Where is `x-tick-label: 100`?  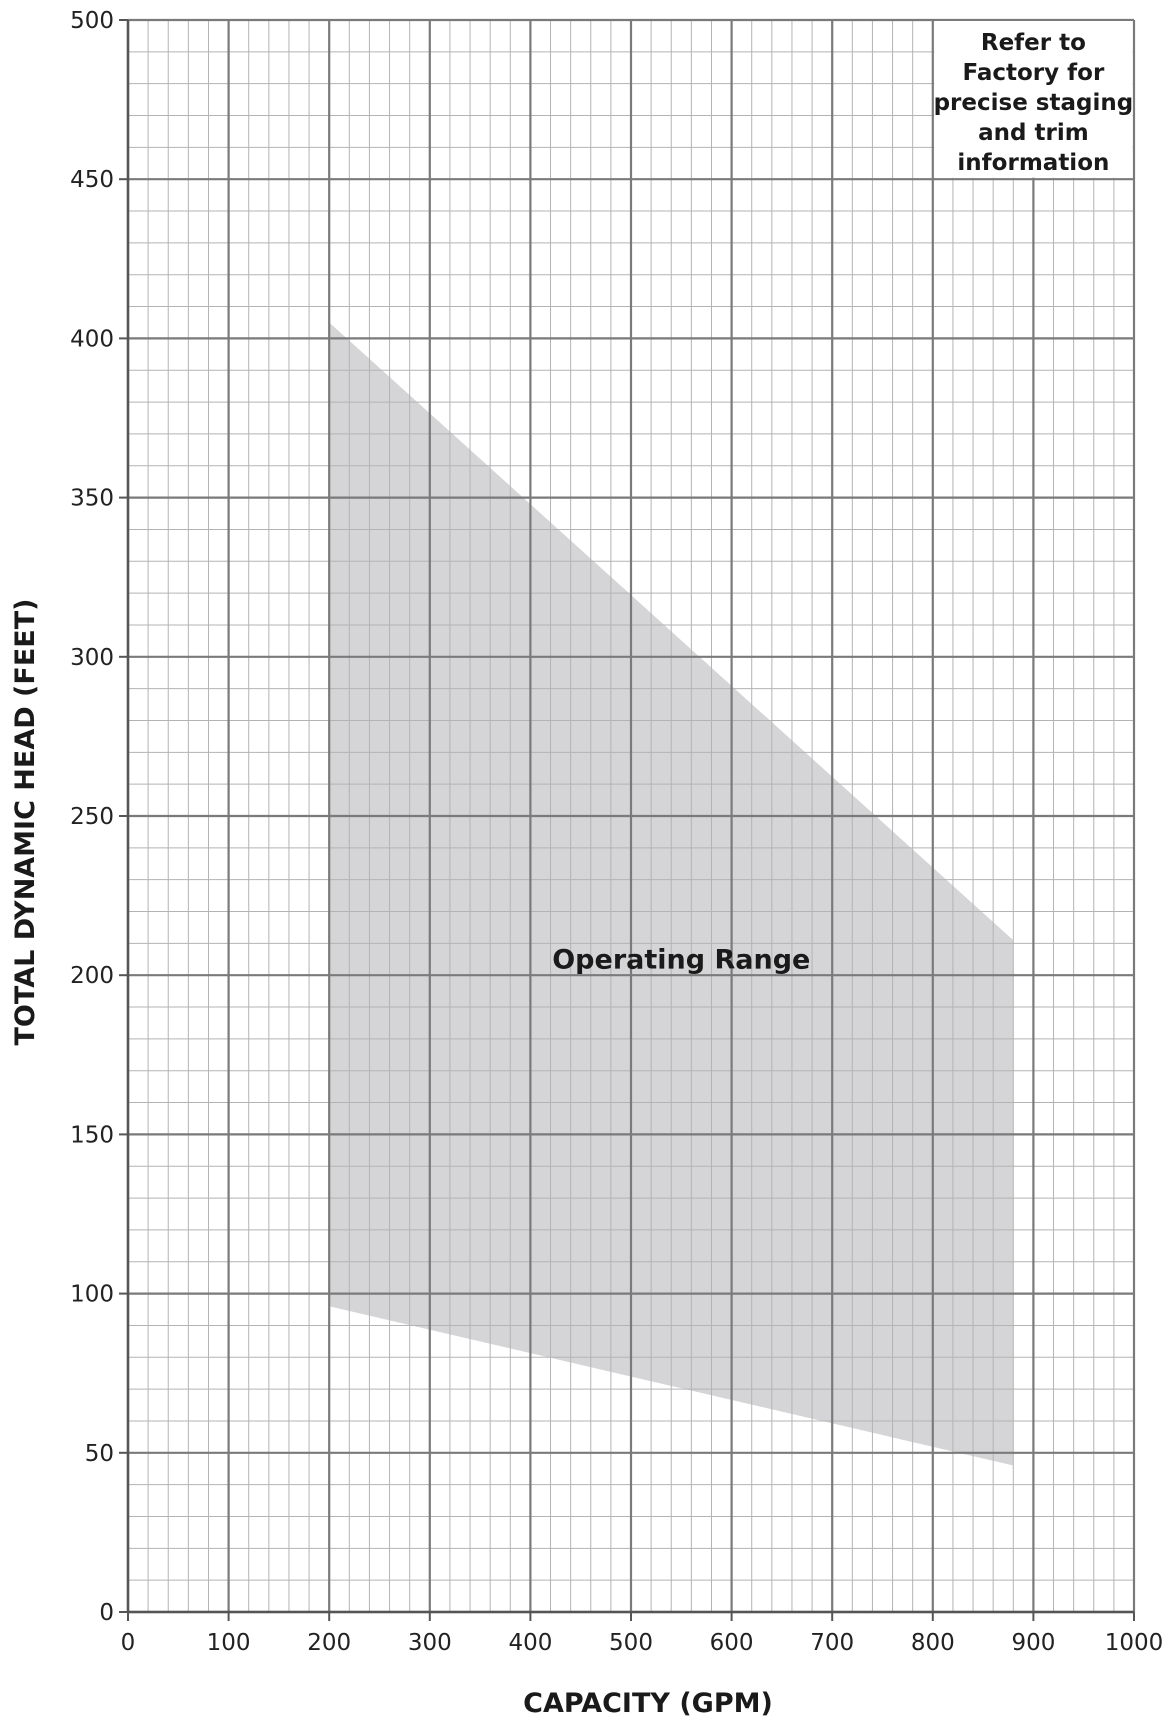
x-tick-label: 100 is located at coordinates (229, 1643).